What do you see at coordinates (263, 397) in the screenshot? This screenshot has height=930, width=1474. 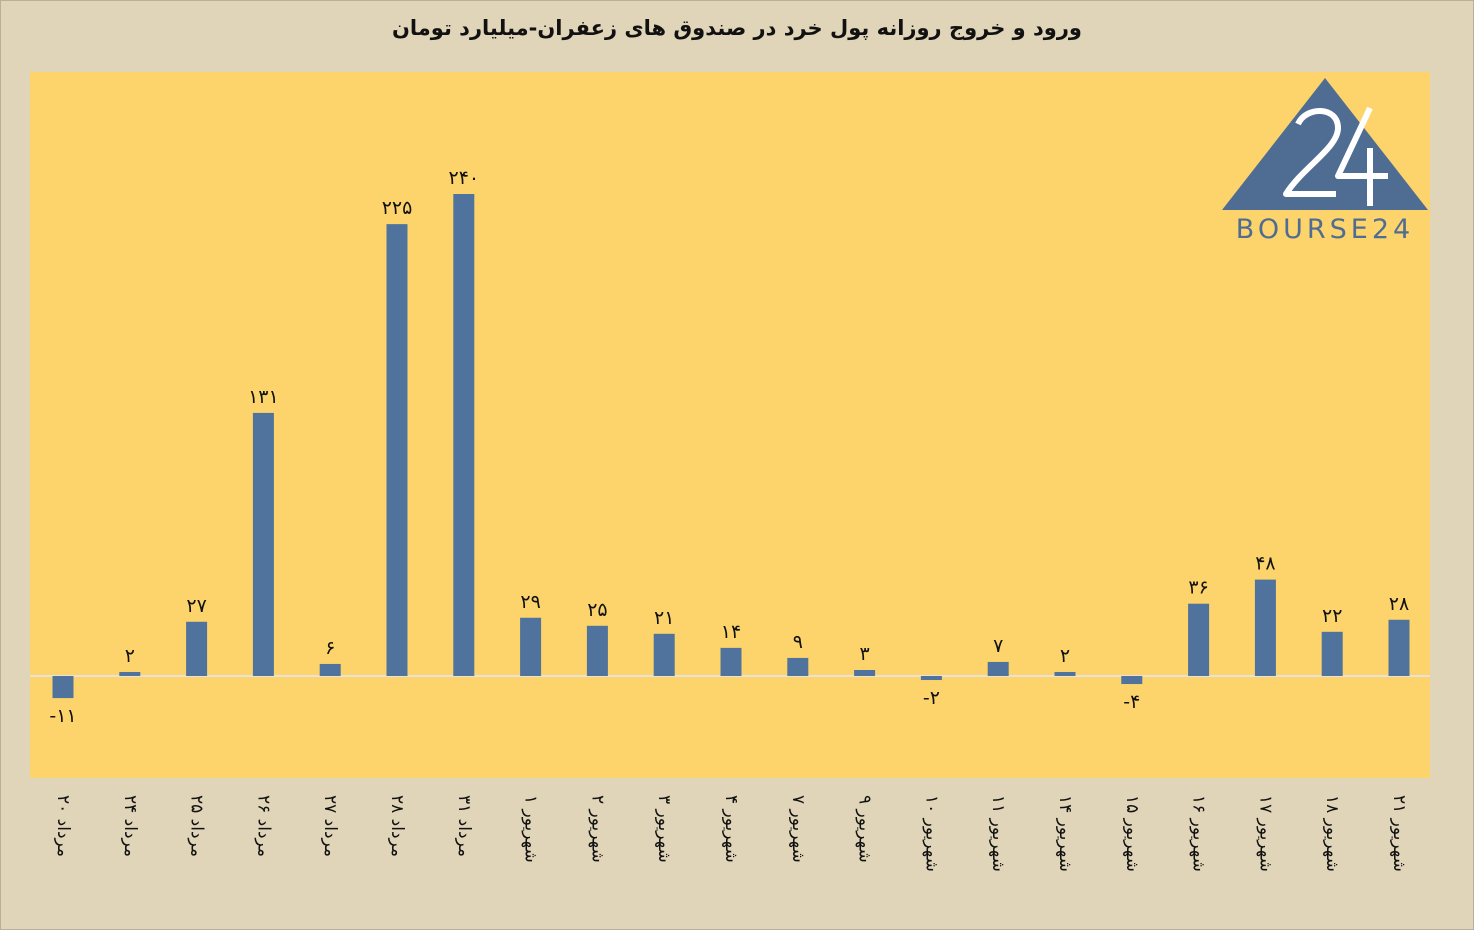 I see `data-label: ۱۳۱` at bounding box center [263, 397].